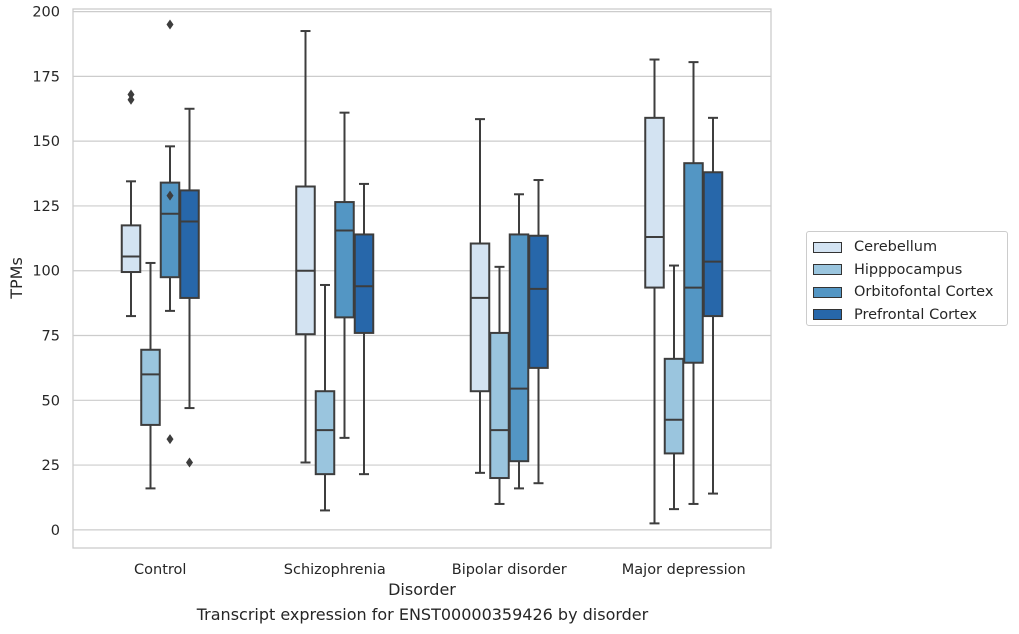 The width and height of the screenshot is (1019, 634). I want to click on legend-item: Orbitofontal Cortex, so click(910, 292).